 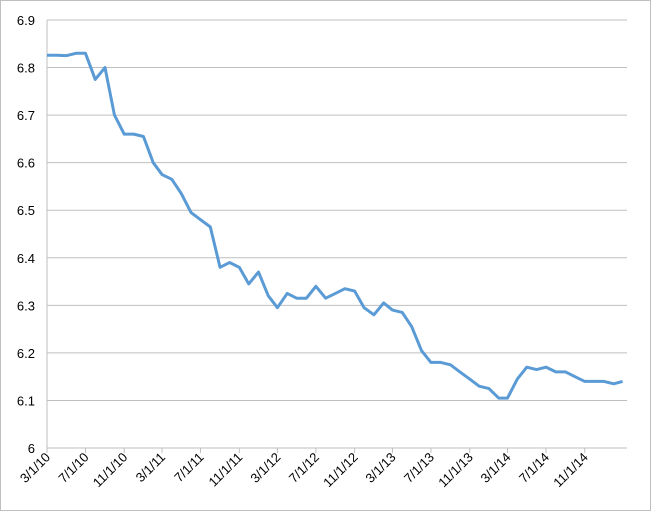 What do you see at coordinates (26, 258) in the screenshot?
I see `y-tick-label: 6.4` at bounding box center [26, 258].